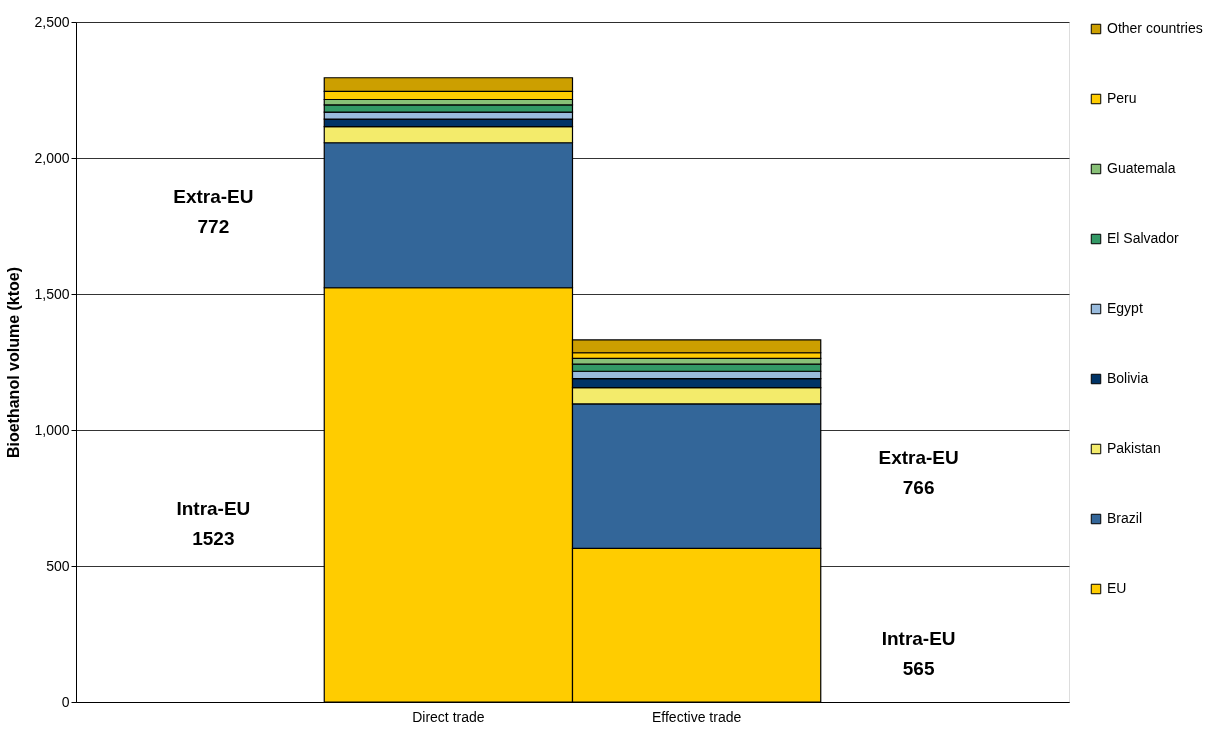  Describe the element at coordinates (213, 523) in the screenshot. I see `annotation: Intra-EU 1523` at that location.